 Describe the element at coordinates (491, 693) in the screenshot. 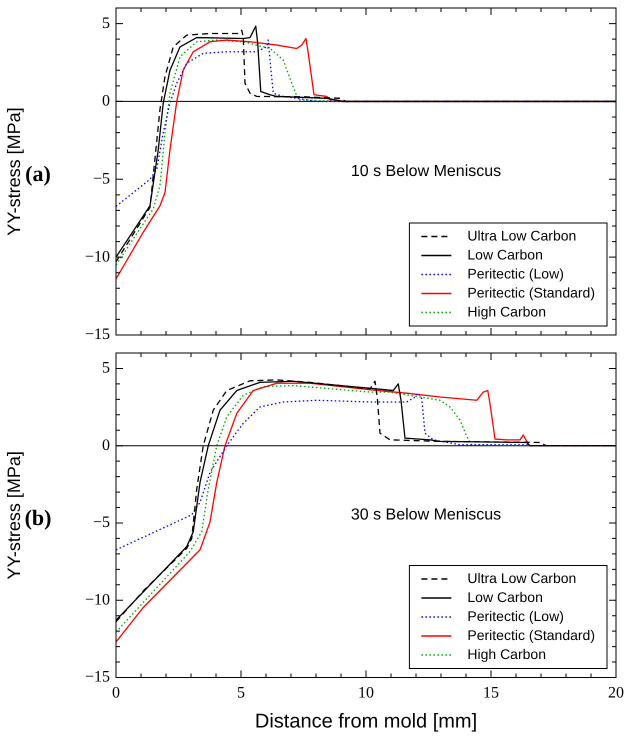

I see `x-tick-label: 15` at that location.